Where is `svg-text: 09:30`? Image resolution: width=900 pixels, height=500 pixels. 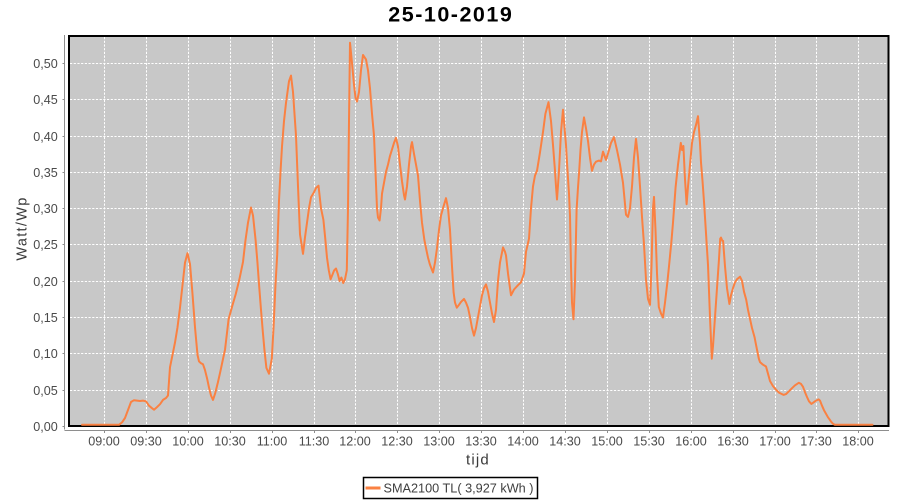 svg-text: 09:30 is located at coordinates (146, 442).